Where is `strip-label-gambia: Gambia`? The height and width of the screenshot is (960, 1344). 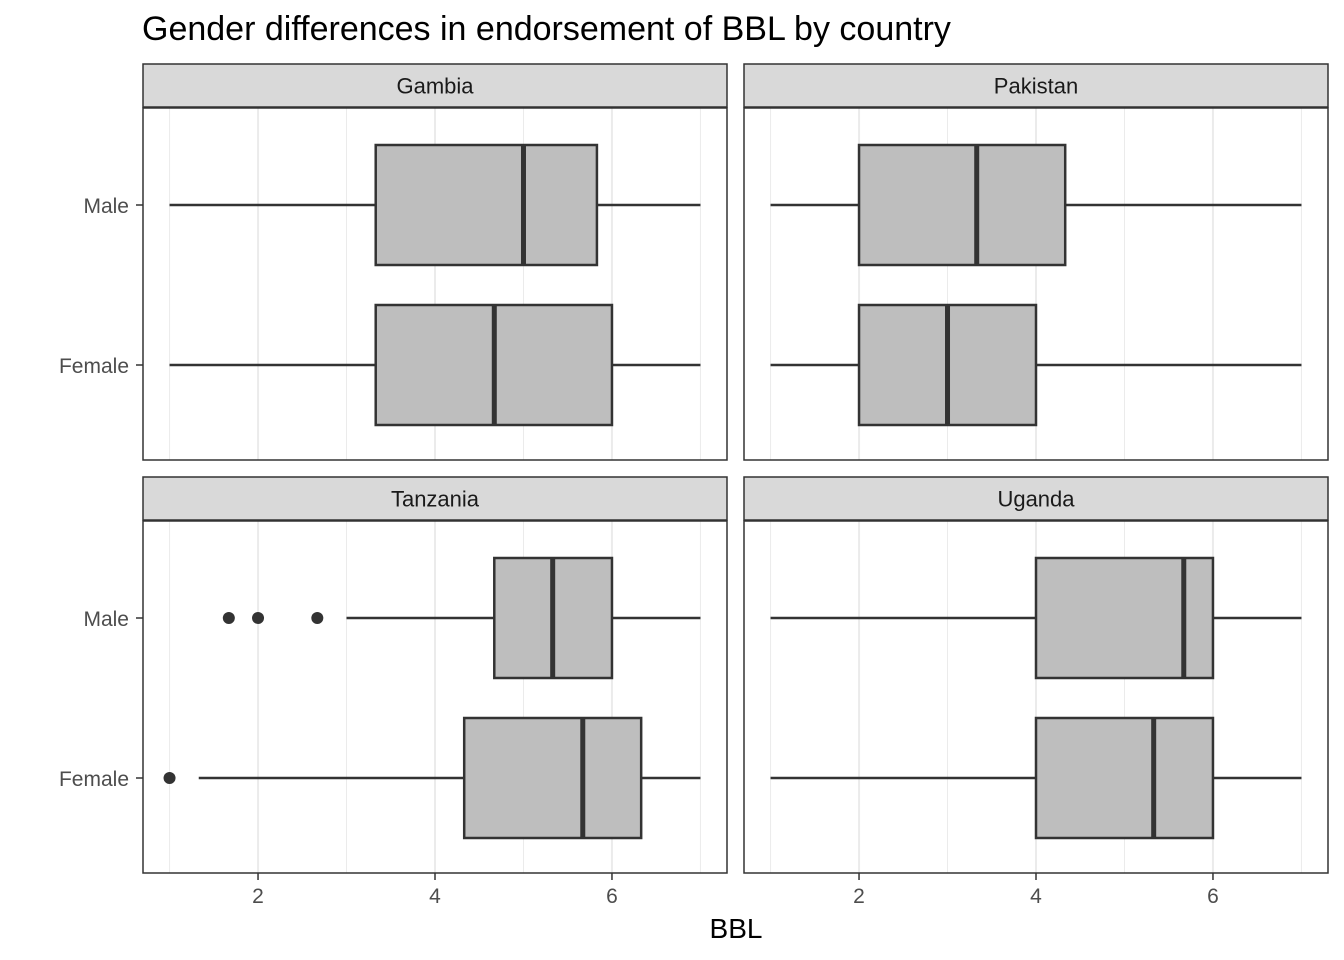
strip-label-gambia: Gambia is located at coordinates (435, 86).